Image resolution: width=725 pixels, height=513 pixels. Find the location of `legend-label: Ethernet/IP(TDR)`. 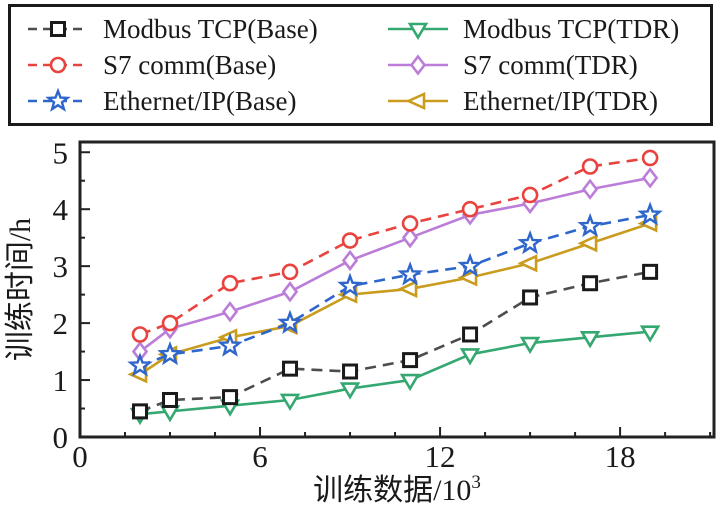

legend-label: Ethernet/IP(TDR) is located at coordinates (560, 100).